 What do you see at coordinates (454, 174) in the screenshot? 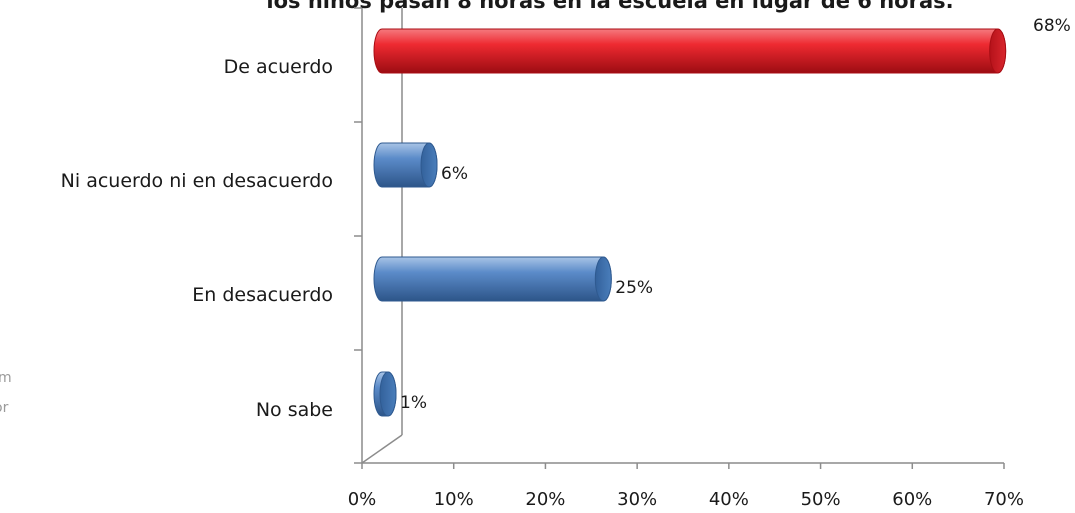
I see `data-label: 6%` at bounding box center [454, 174].